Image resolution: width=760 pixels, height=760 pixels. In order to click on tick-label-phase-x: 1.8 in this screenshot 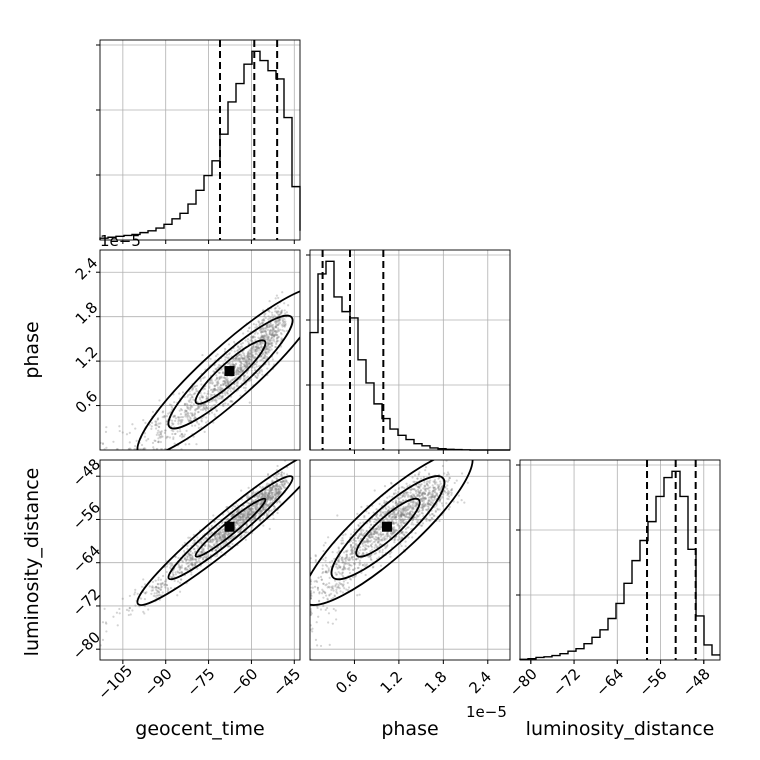, I will do `click(436, 683)`.